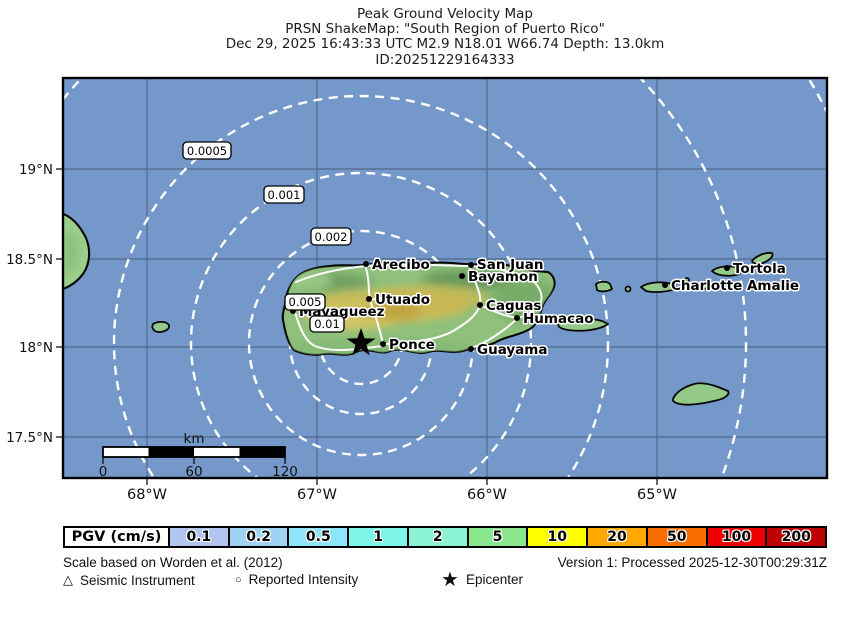  What do you see at coordinates (762, 258) in the screenshot?
I see `virgin-gorda` at bounding box center [762, 258].